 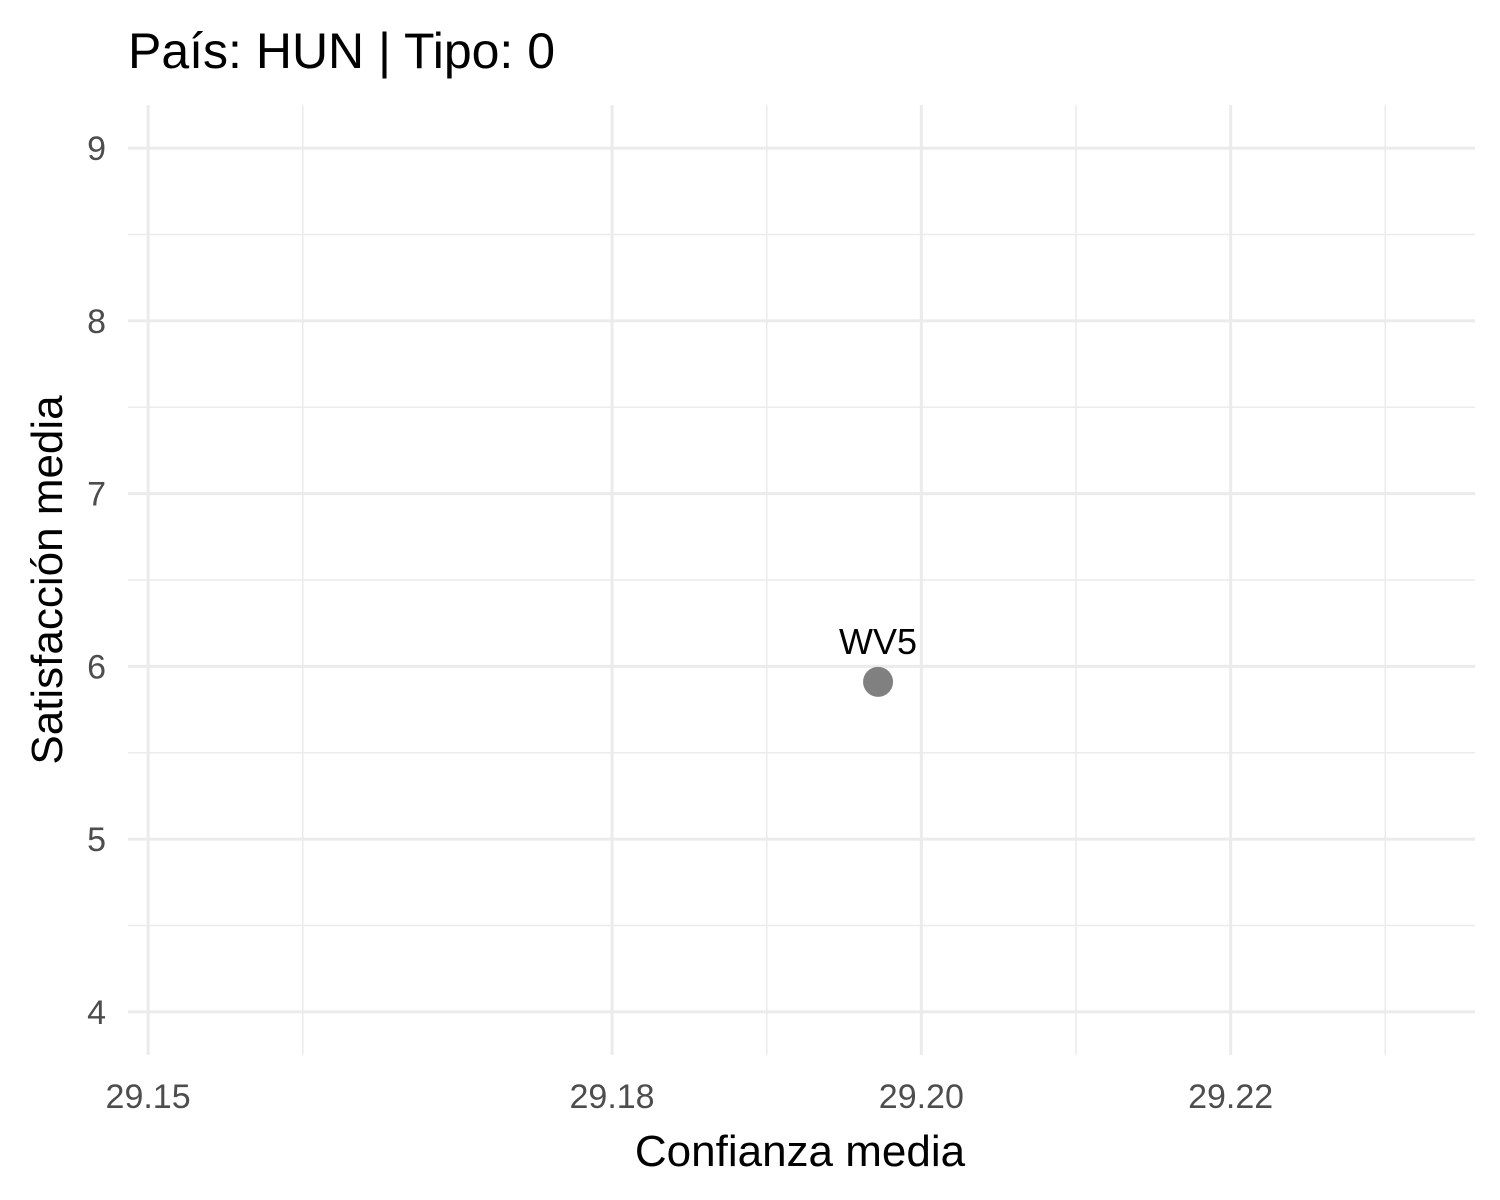 What do you see at coordinates (921, 1097) in the screenshot?
I see `x-tick-label: 29.20` at bounding box center [921, 1097].